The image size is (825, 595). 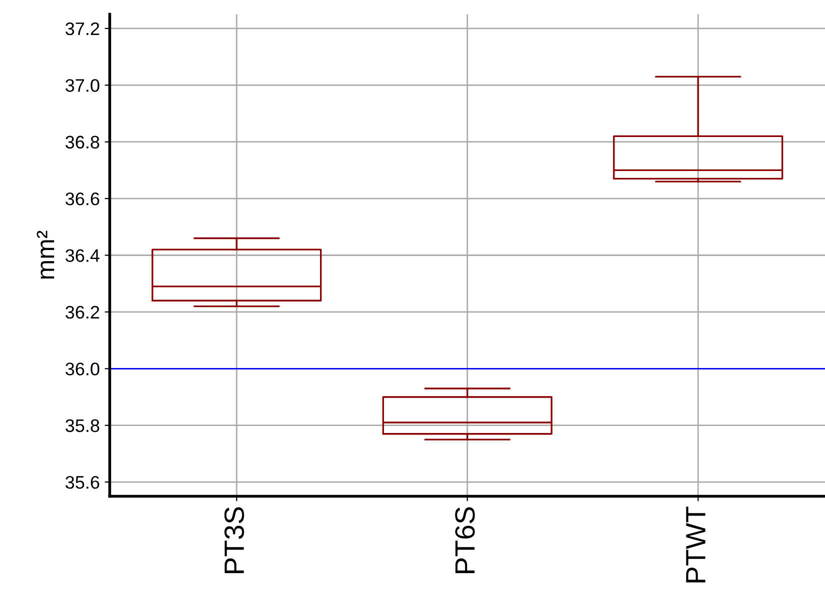 I want to click on y-tick-label: 36.0, so click(x=83, y=369).